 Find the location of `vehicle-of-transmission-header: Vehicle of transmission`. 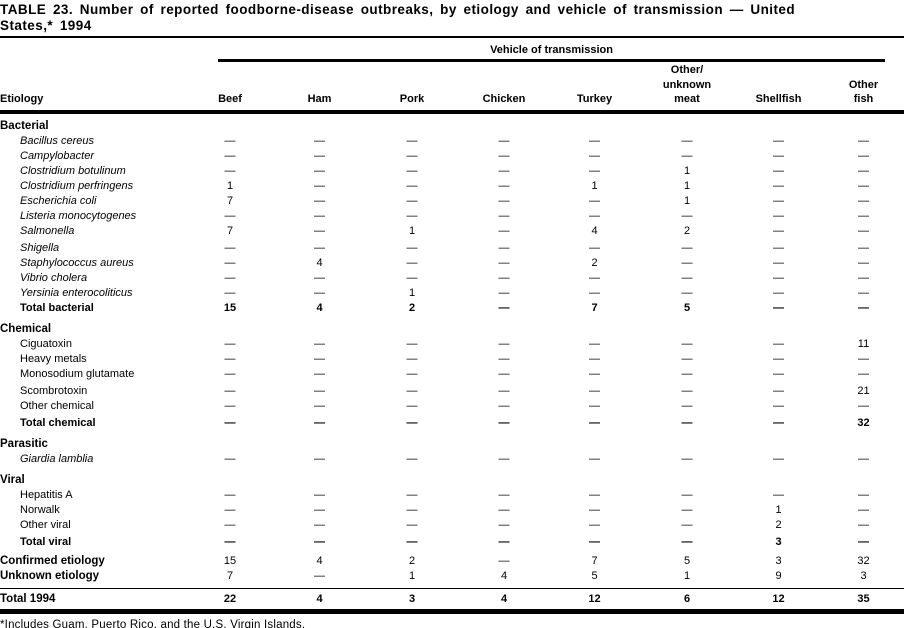

vehicle-of-transmission-header: Vehicle of transmission is located at coordinates (551, 53).